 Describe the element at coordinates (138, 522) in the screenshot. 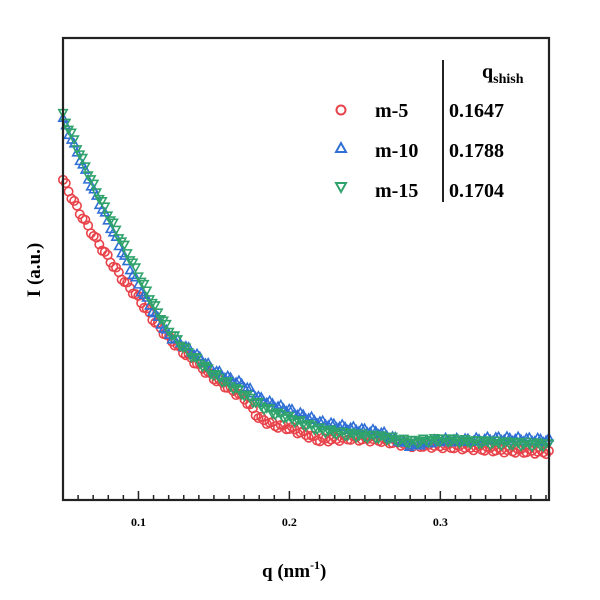

I see `x-tick-label: 0.1` at that location.